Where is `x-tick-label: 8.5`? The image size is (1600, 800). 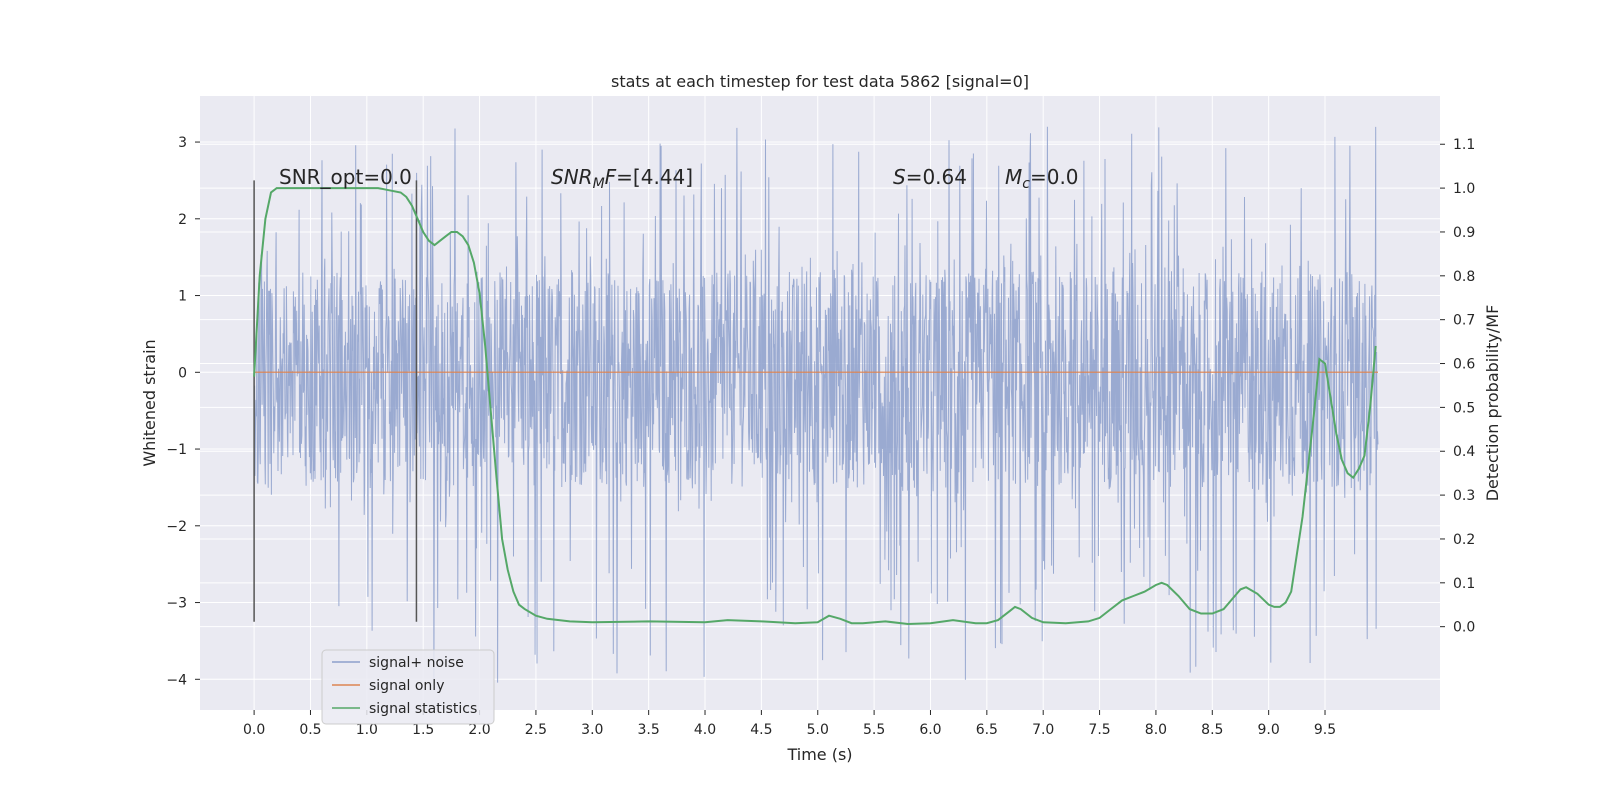 x-tick-label: 8.5 is located at coordinates (1212, 730).